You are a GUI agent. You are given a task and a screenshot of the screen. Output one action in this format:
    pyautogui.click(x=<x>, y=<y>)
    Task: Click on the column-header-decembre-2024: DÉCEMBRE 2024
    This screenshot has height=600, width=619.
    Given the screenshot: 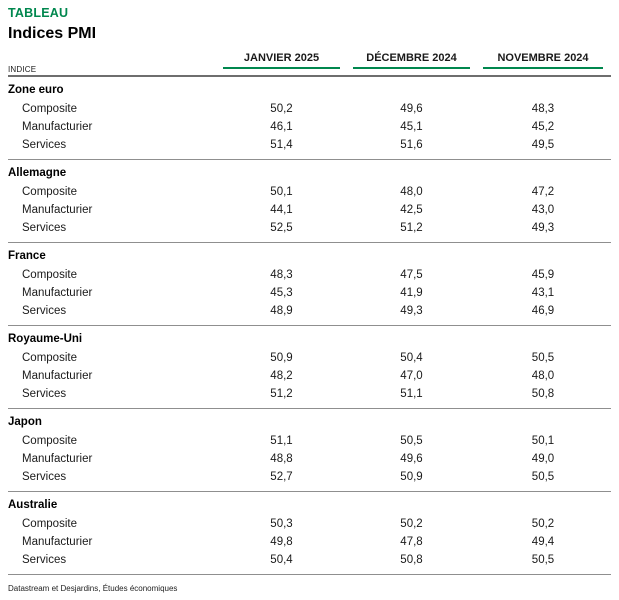 What is the action you would take?
    pyautogui.click(x=411, y=60)
    